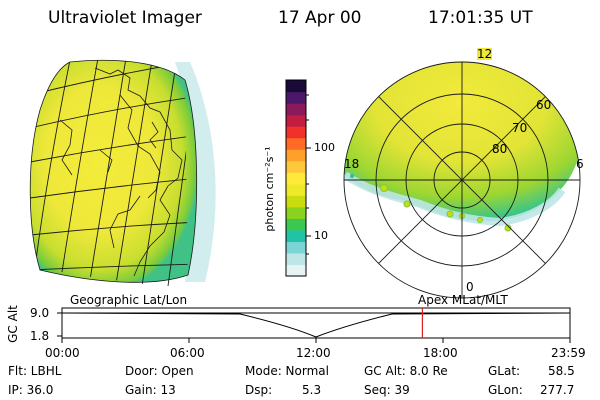 This screenshot has width=600, height=400. Describe the element at coordinates (150, 390) in the screenshot. I see `status-gain: Gain: 13` at that location.